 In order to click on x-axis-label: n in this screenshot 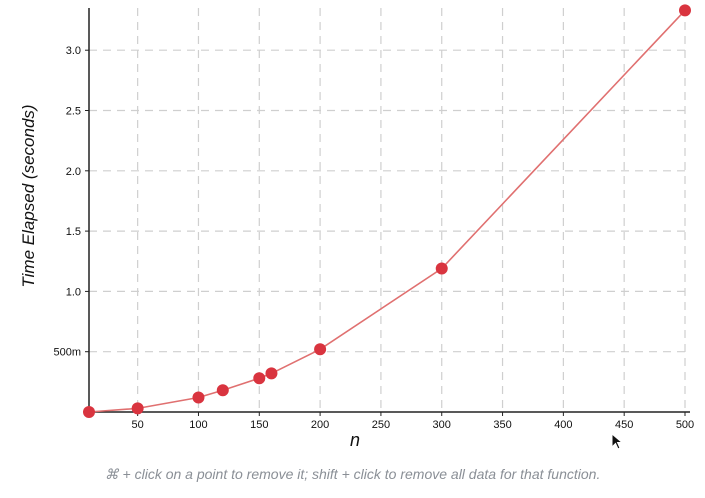, I will do `click(355, 440)`.